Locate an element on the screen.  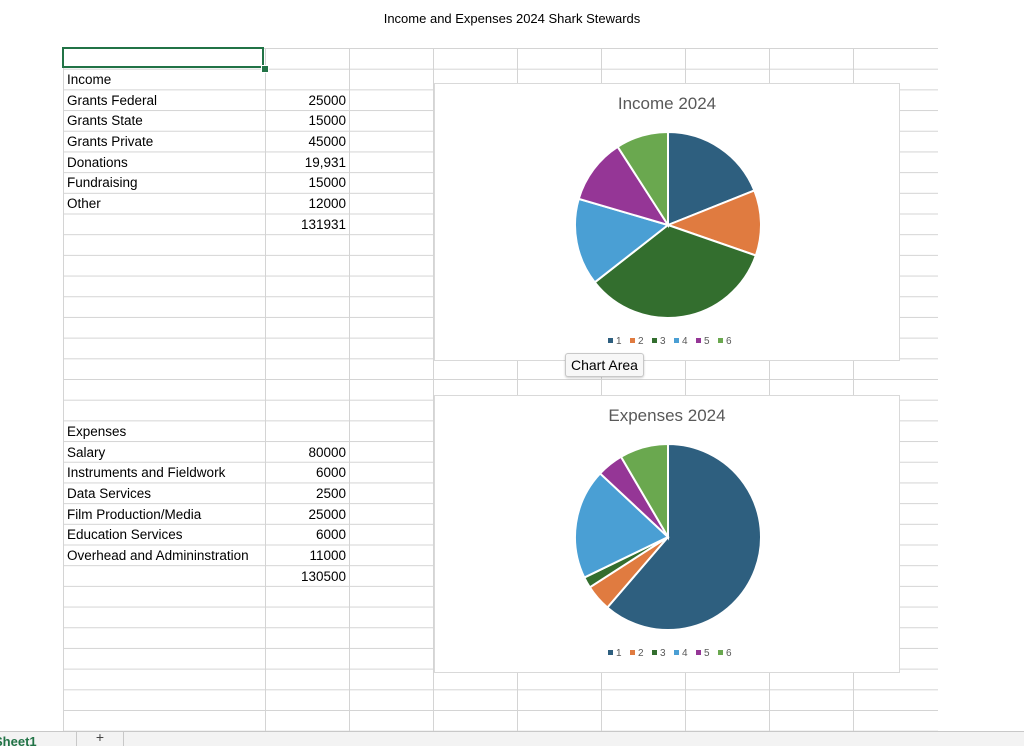
add-sheet-button: + is located at coordinates (100, 738).